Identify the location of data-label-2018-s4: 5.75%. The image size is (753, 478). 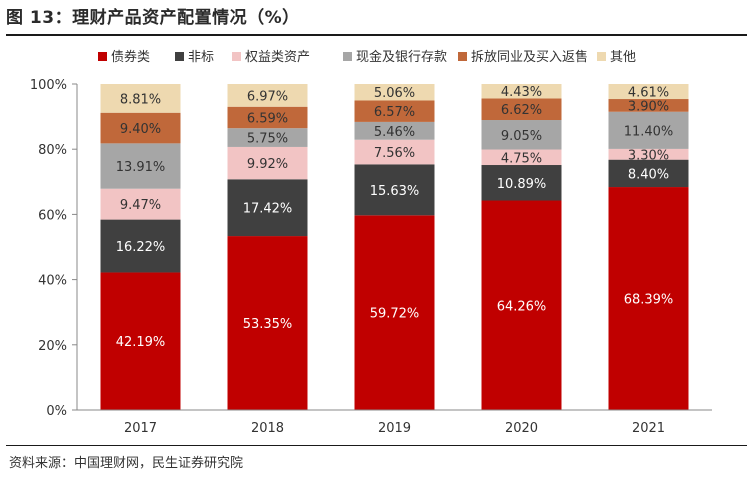
(267, 139).